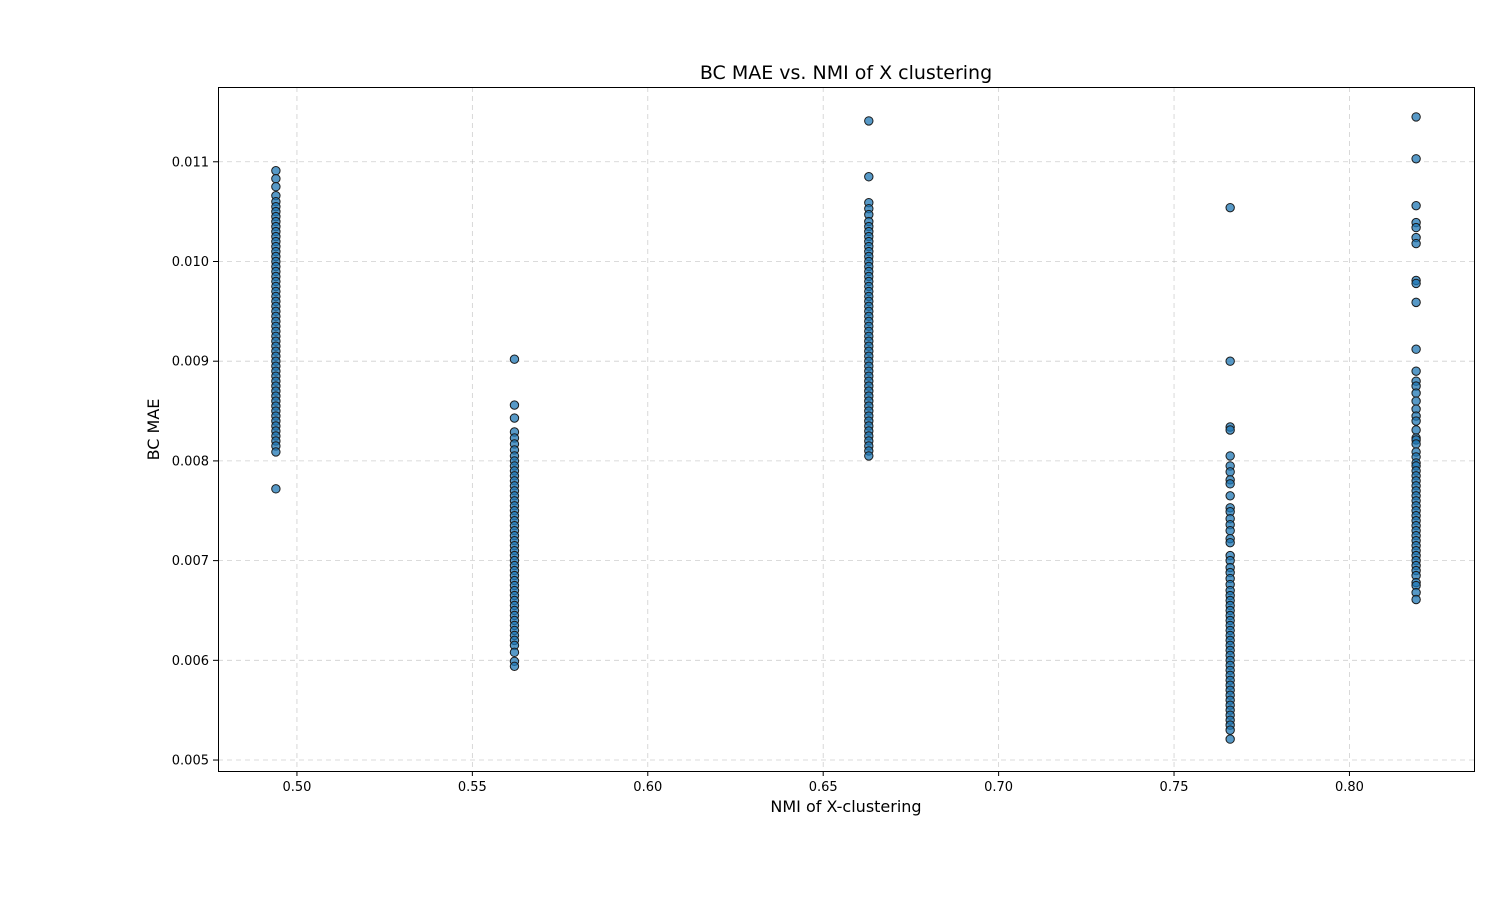 The image size is (1512, 909). I want to click on y-tick-label: 0.011, so click(190, 162).